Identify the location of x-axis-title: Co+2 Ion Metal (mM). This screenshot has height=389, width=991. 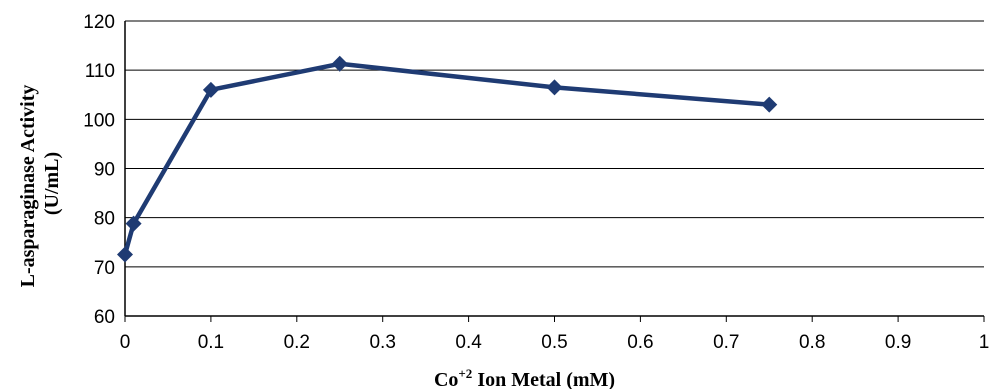
(524, 377).